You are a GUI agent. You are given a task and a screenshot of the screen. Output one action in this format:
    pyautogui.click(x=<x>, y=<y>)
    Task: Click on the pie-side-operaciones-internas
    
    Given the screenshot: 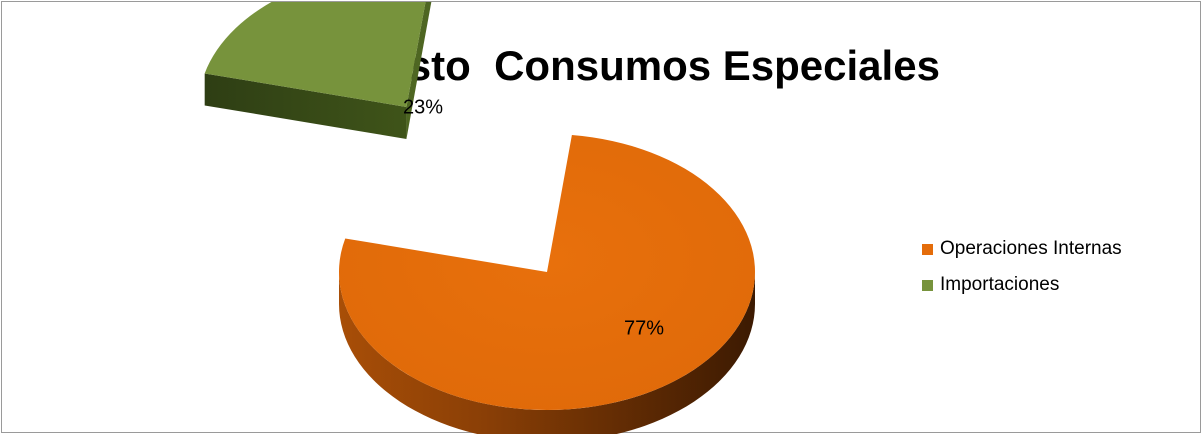 What is the action you would take?
    pyautogui.click(x=547, y=353)
    